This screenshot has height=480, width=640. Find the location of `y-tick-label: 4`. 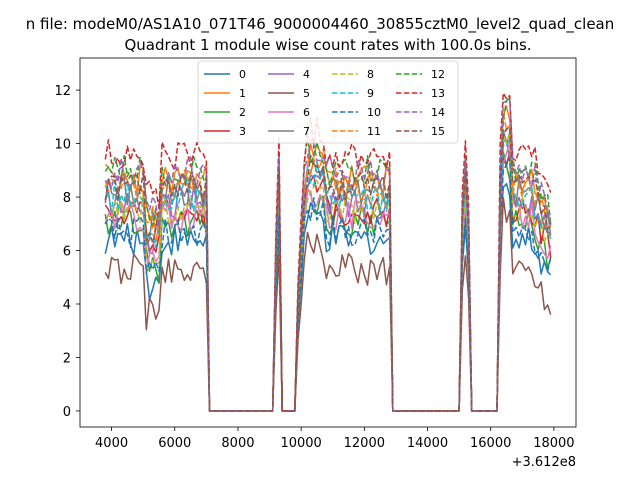

y-tick-label: 4 is located at coordinates (67, 305).